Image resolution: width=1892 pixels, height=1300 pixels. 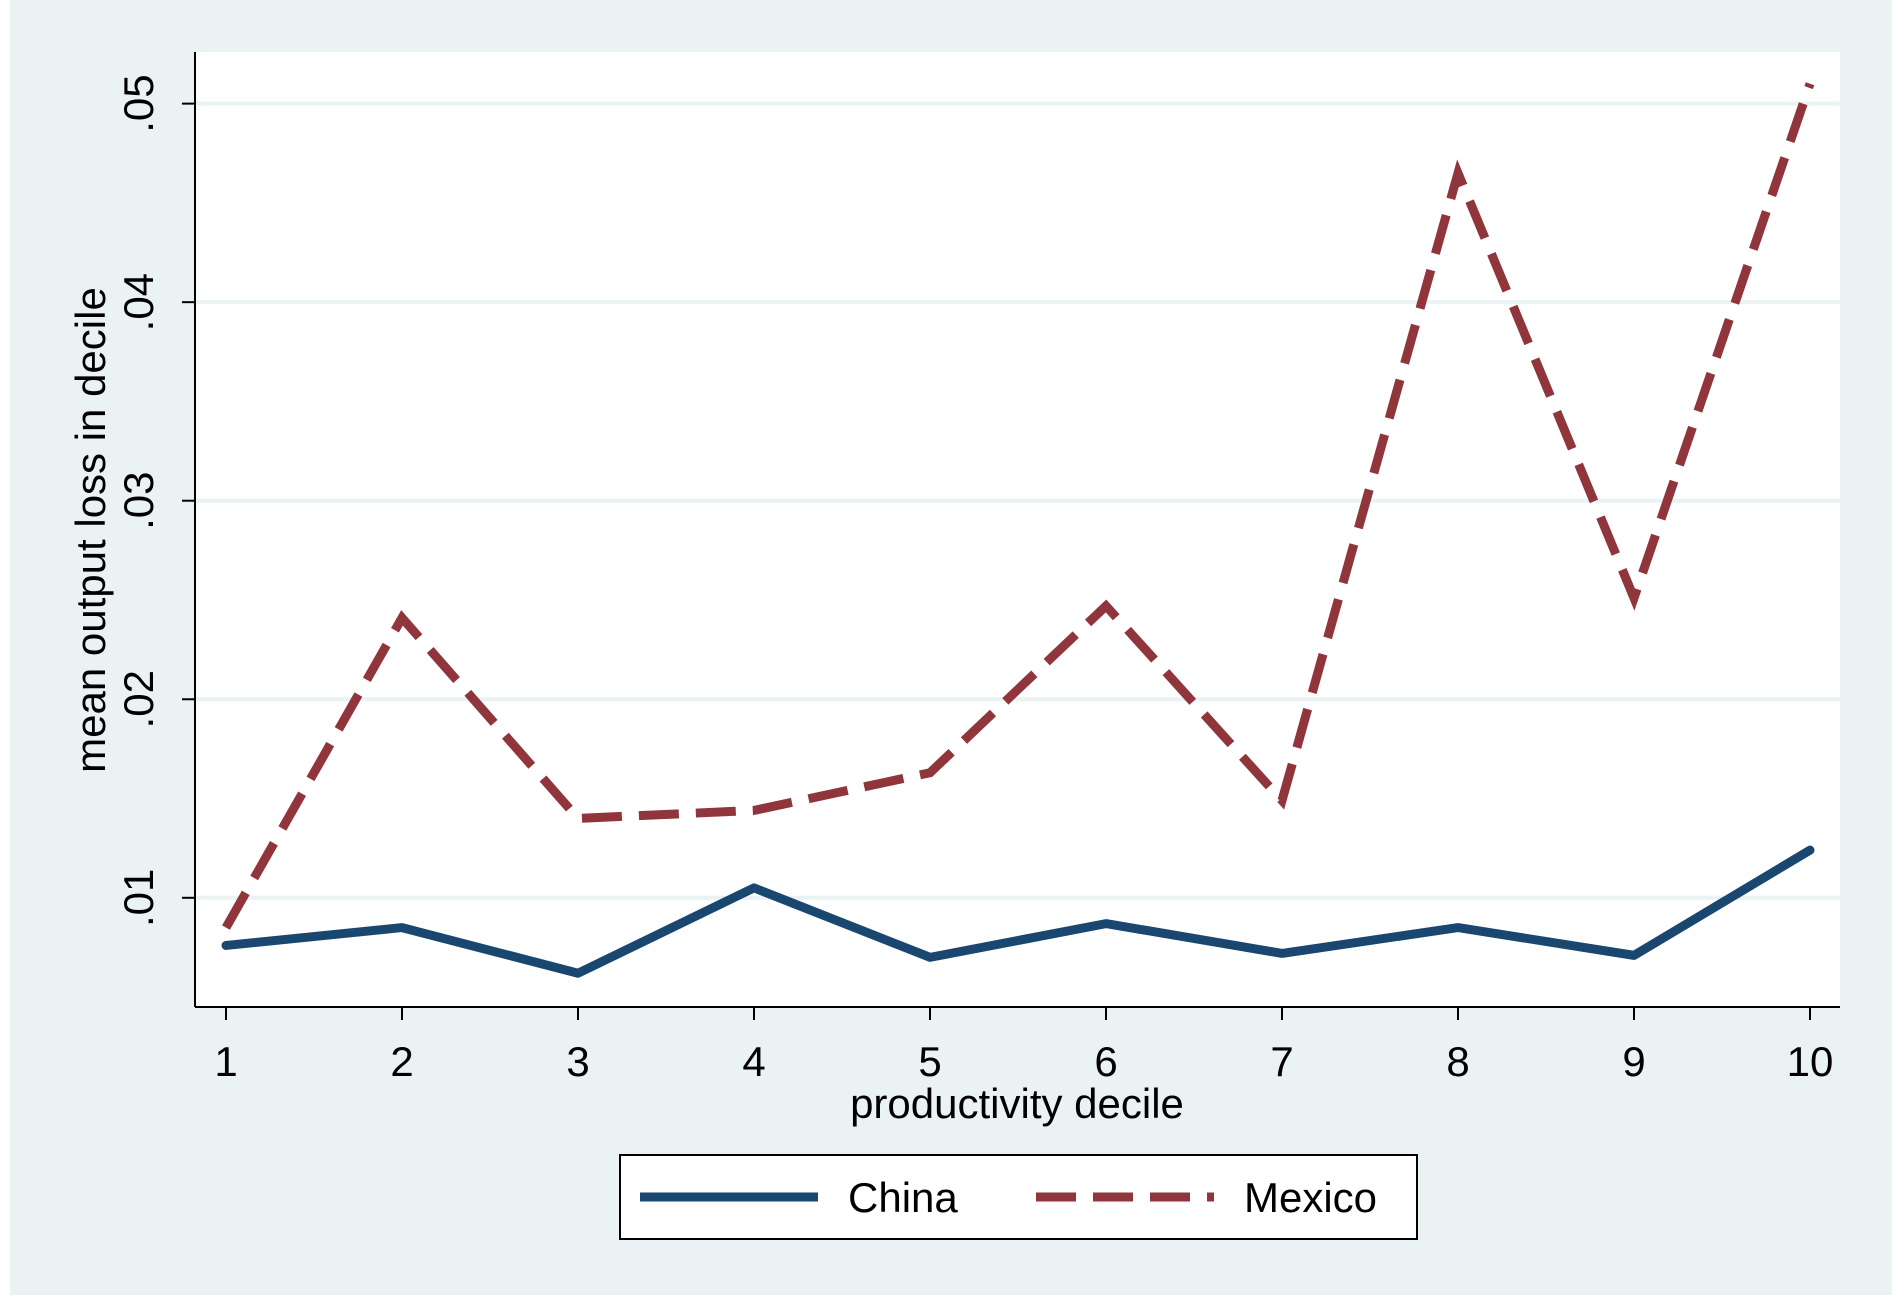 What do you see at coordinates (1310, 1197) in the screenshot?
I see `legend-label-mexico: Mexico` at bounding box center [1310, 1197].